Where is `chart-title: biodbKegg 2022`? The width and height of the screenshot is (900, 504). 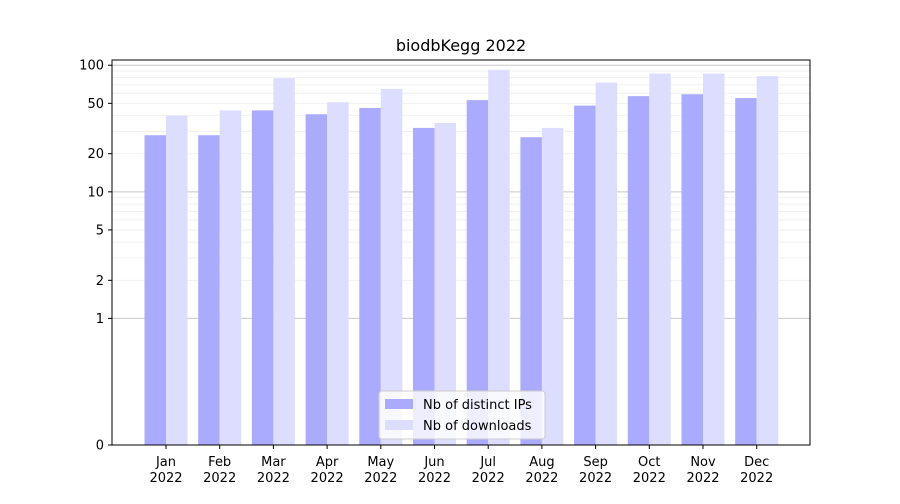 chart-title: biodbKegg 2022 is located at coordinates (461, 45).